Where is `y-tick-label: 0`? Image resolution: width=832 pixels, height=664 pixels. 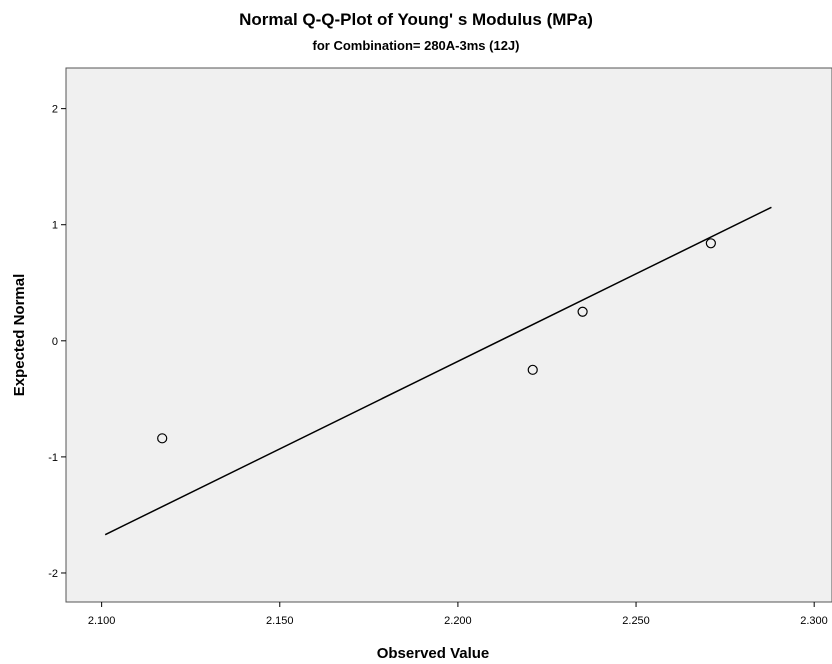 y-tick-label: 0 is located at coordinates (55, 342).